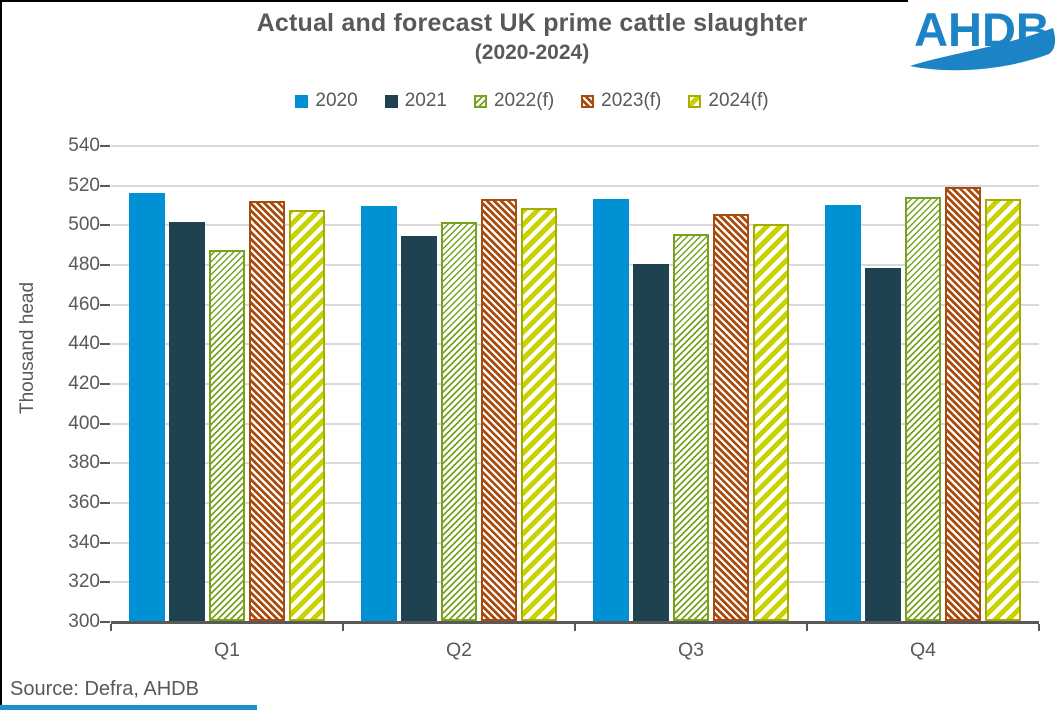 The height and width of the screenshot is (710, 1064). What do you see at coordinates (84, 304) in the screenshot?
I see `y-tick-label-460: 460` at bounding box center [84, 304].